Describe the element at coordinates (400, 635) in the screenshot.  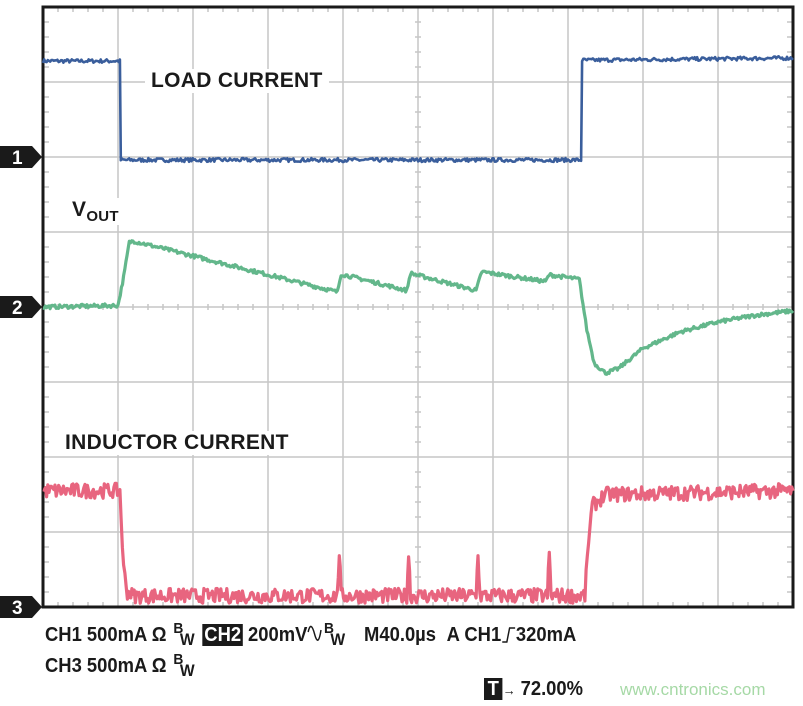
I see `timebase: M40.0µs` at that location.